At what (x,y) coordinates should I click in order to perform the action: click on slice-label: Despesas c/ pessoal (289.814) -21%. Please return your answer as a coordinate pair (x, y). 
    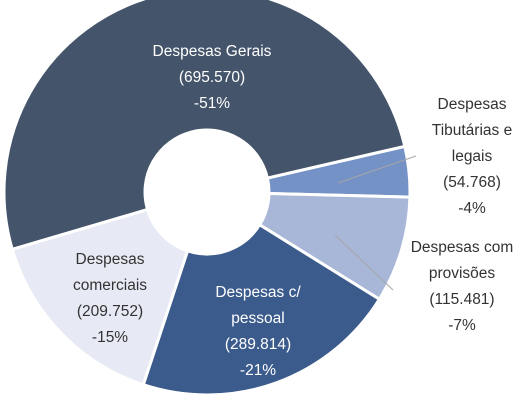
    Looking at the image, I should click on (258, 332).